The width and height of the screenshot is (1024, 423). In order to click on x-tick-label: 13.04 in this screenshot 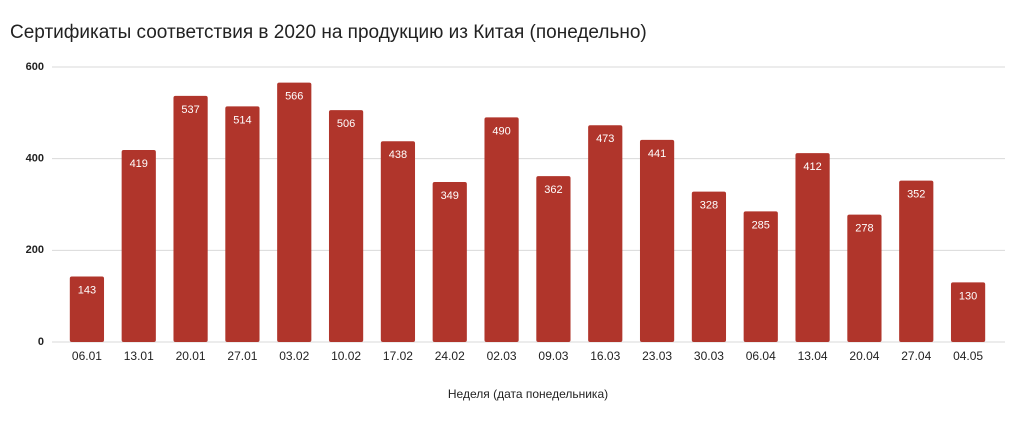, I will do `click(813, 356)`.